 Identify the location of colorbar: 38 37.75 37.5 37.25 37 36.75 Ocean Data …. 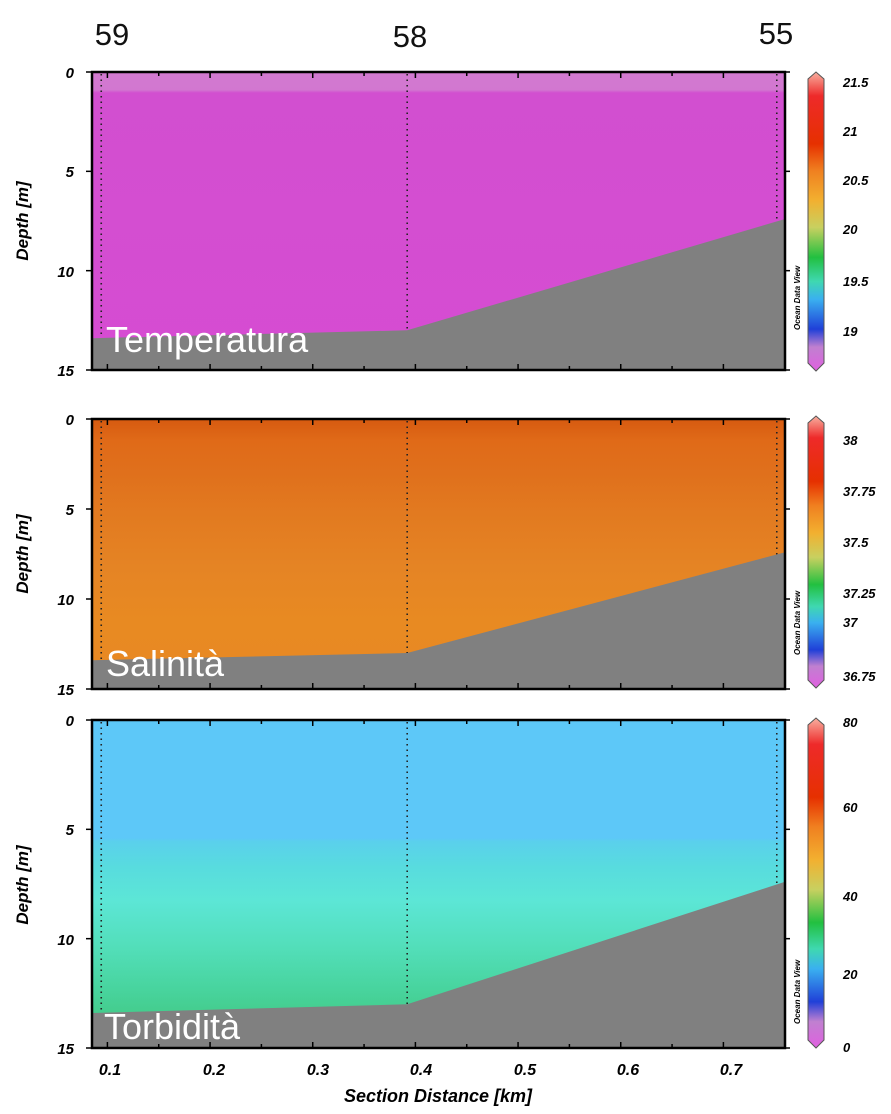
(834, 552).